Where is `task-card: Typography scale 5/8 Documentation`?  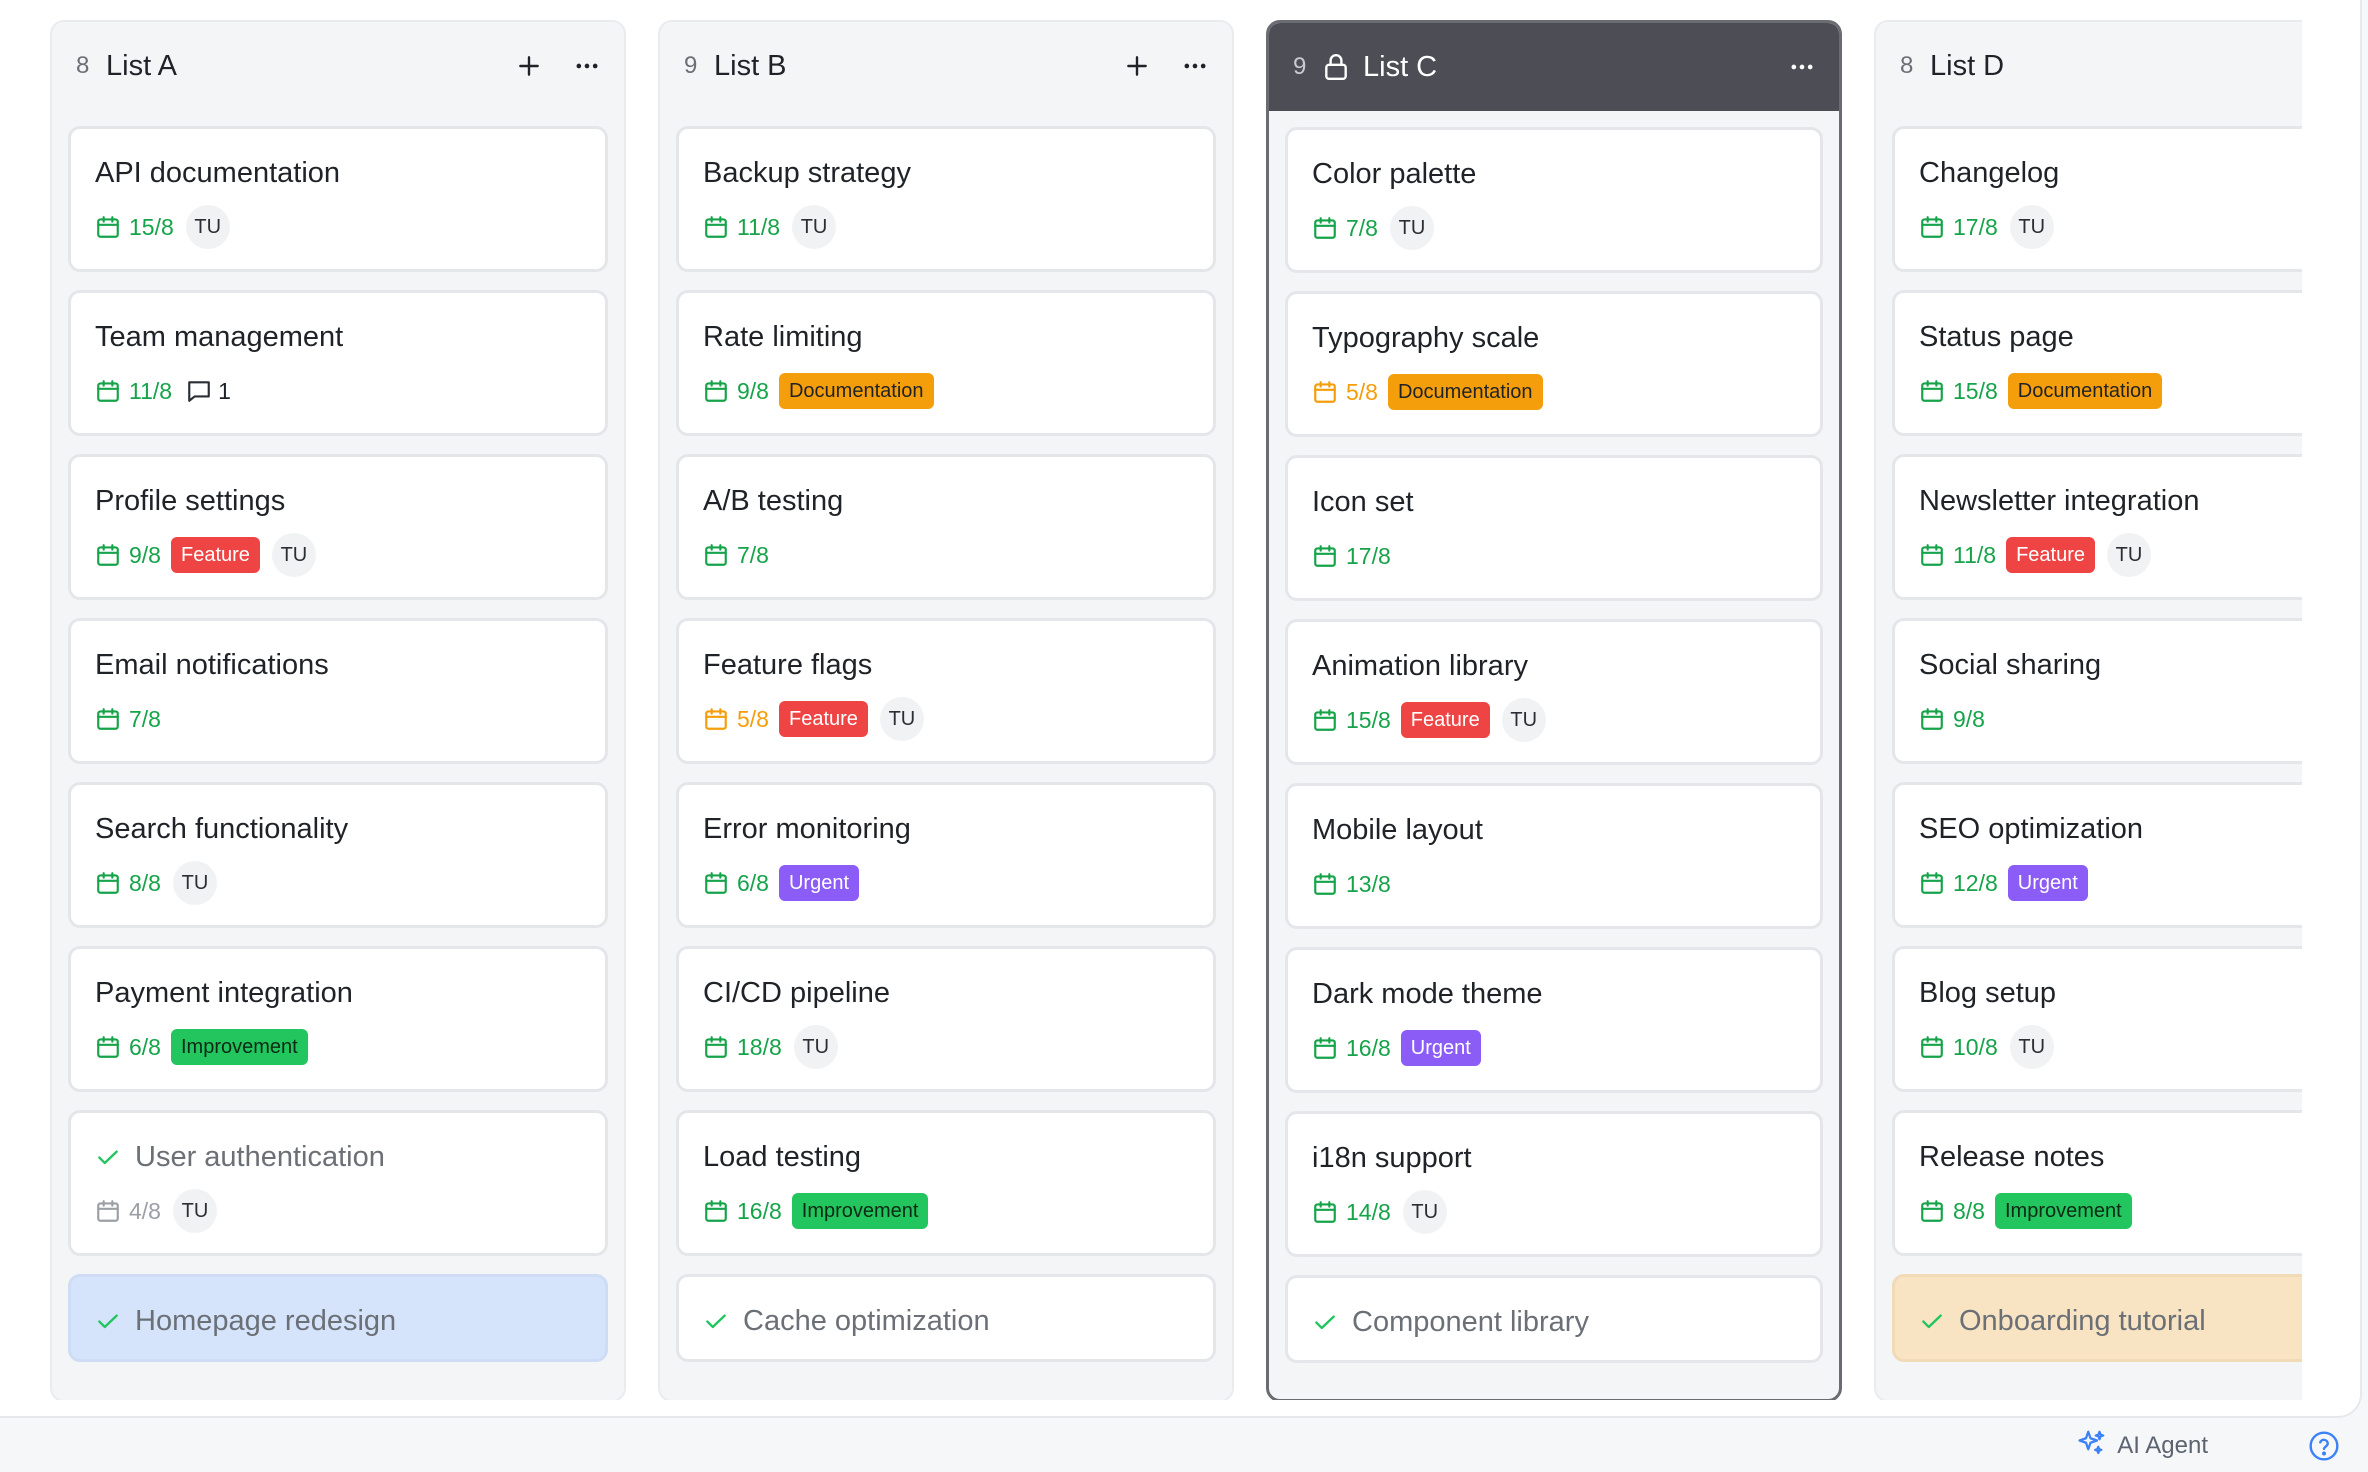 task-card: Typography scale 5/8 Documentation is located at coordinates (1554, 364).